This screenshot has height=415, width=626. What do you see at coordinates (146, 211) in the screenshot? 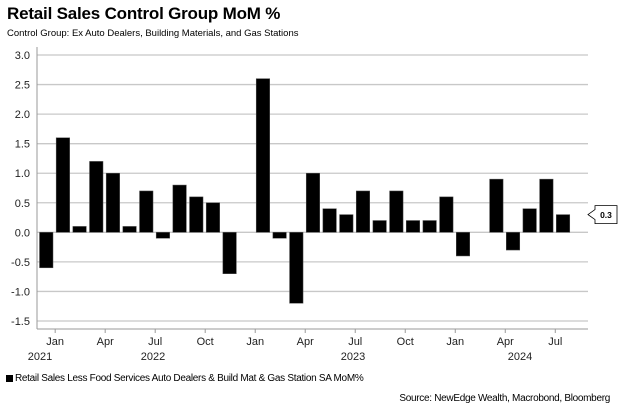
I see `bar-jun-2022` at bounding box center [146, 211].